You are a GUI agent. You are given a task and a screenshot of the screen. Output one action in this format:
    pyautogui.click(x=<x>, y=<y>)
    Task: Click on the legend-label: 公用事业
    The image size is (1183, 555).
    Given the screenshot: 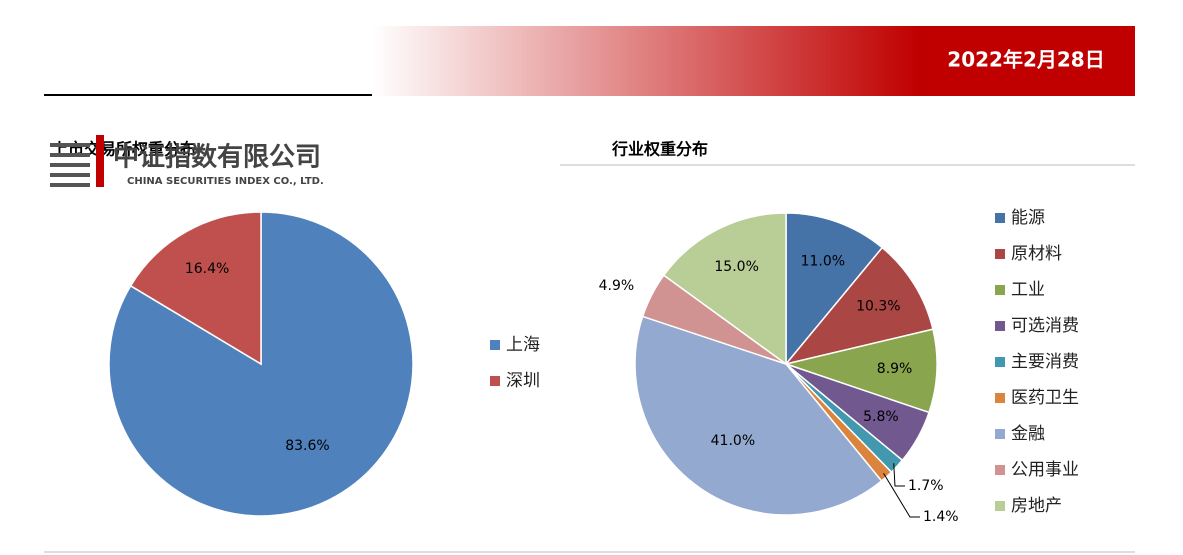 What is the action you would take?
    pyautogui.click(x=1045, y=470)
    